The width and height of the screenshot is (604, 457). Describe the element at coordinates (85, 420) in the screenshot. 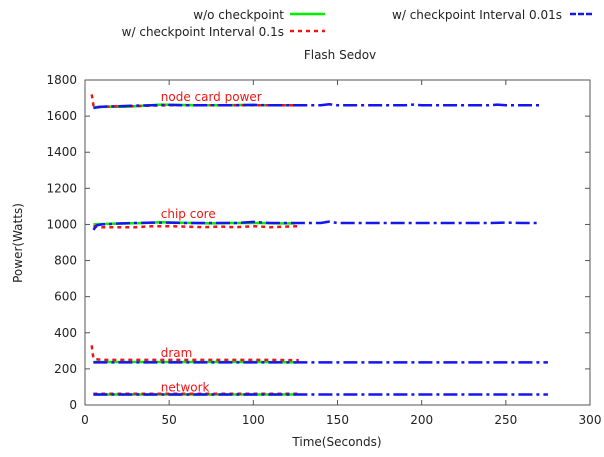

I see `x-tick-label: 0` at that location.